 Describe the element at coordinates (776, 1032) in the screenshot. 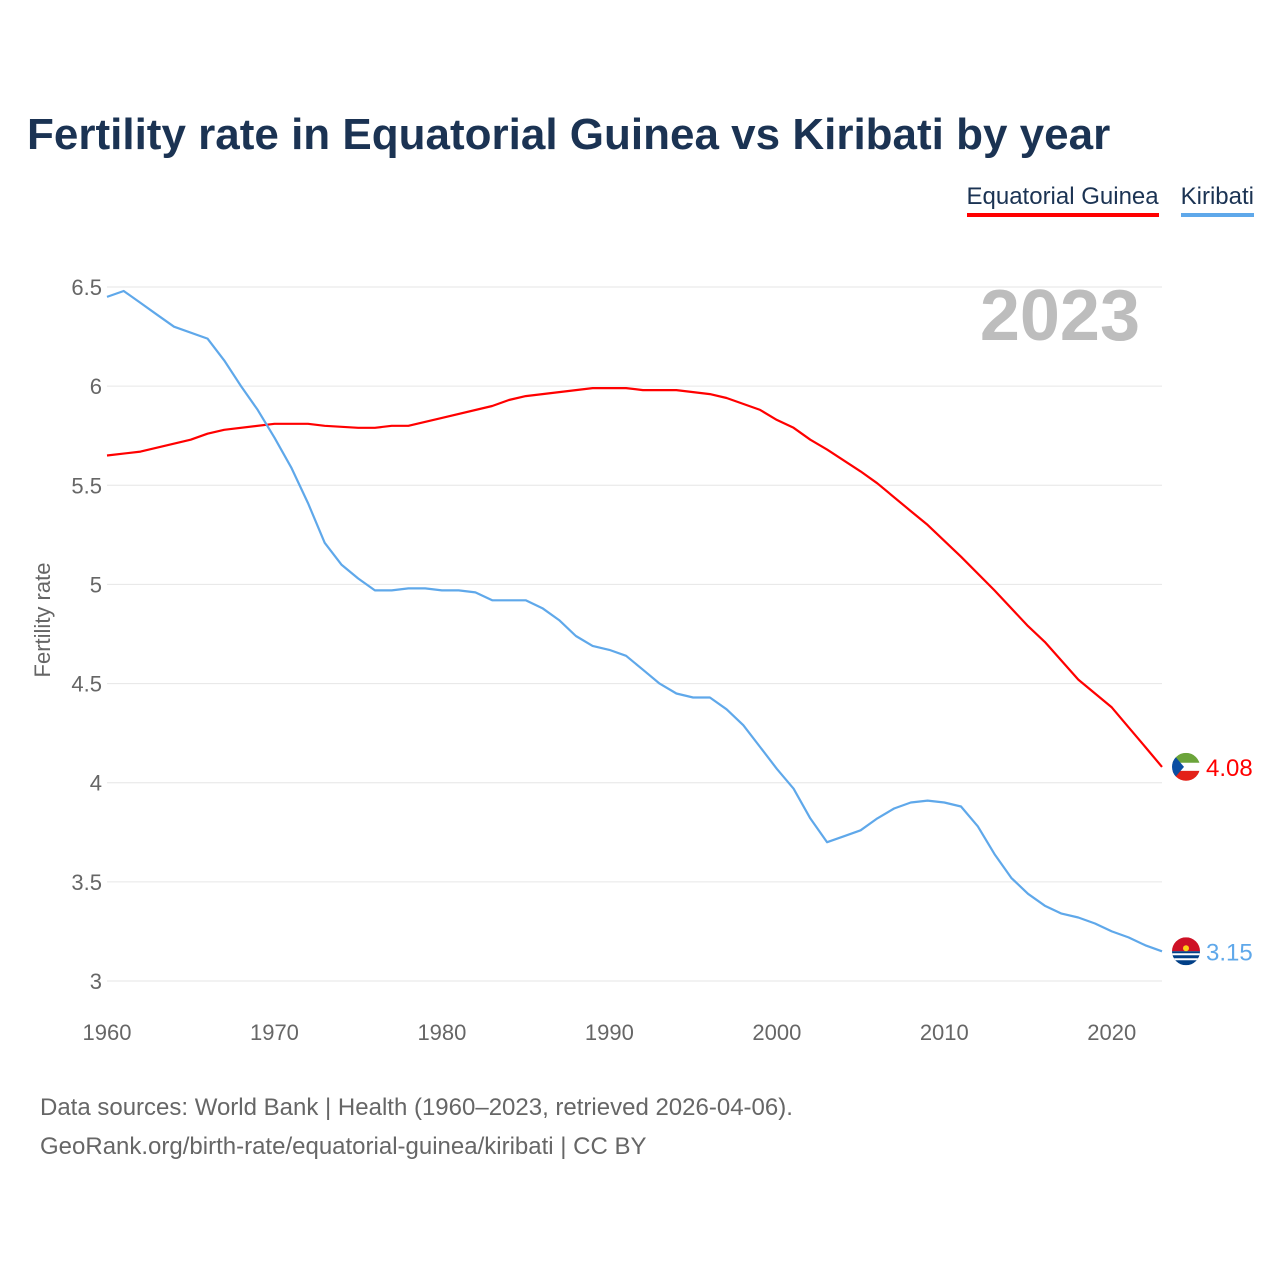

I see `x-tick-label: 2000` at that location.